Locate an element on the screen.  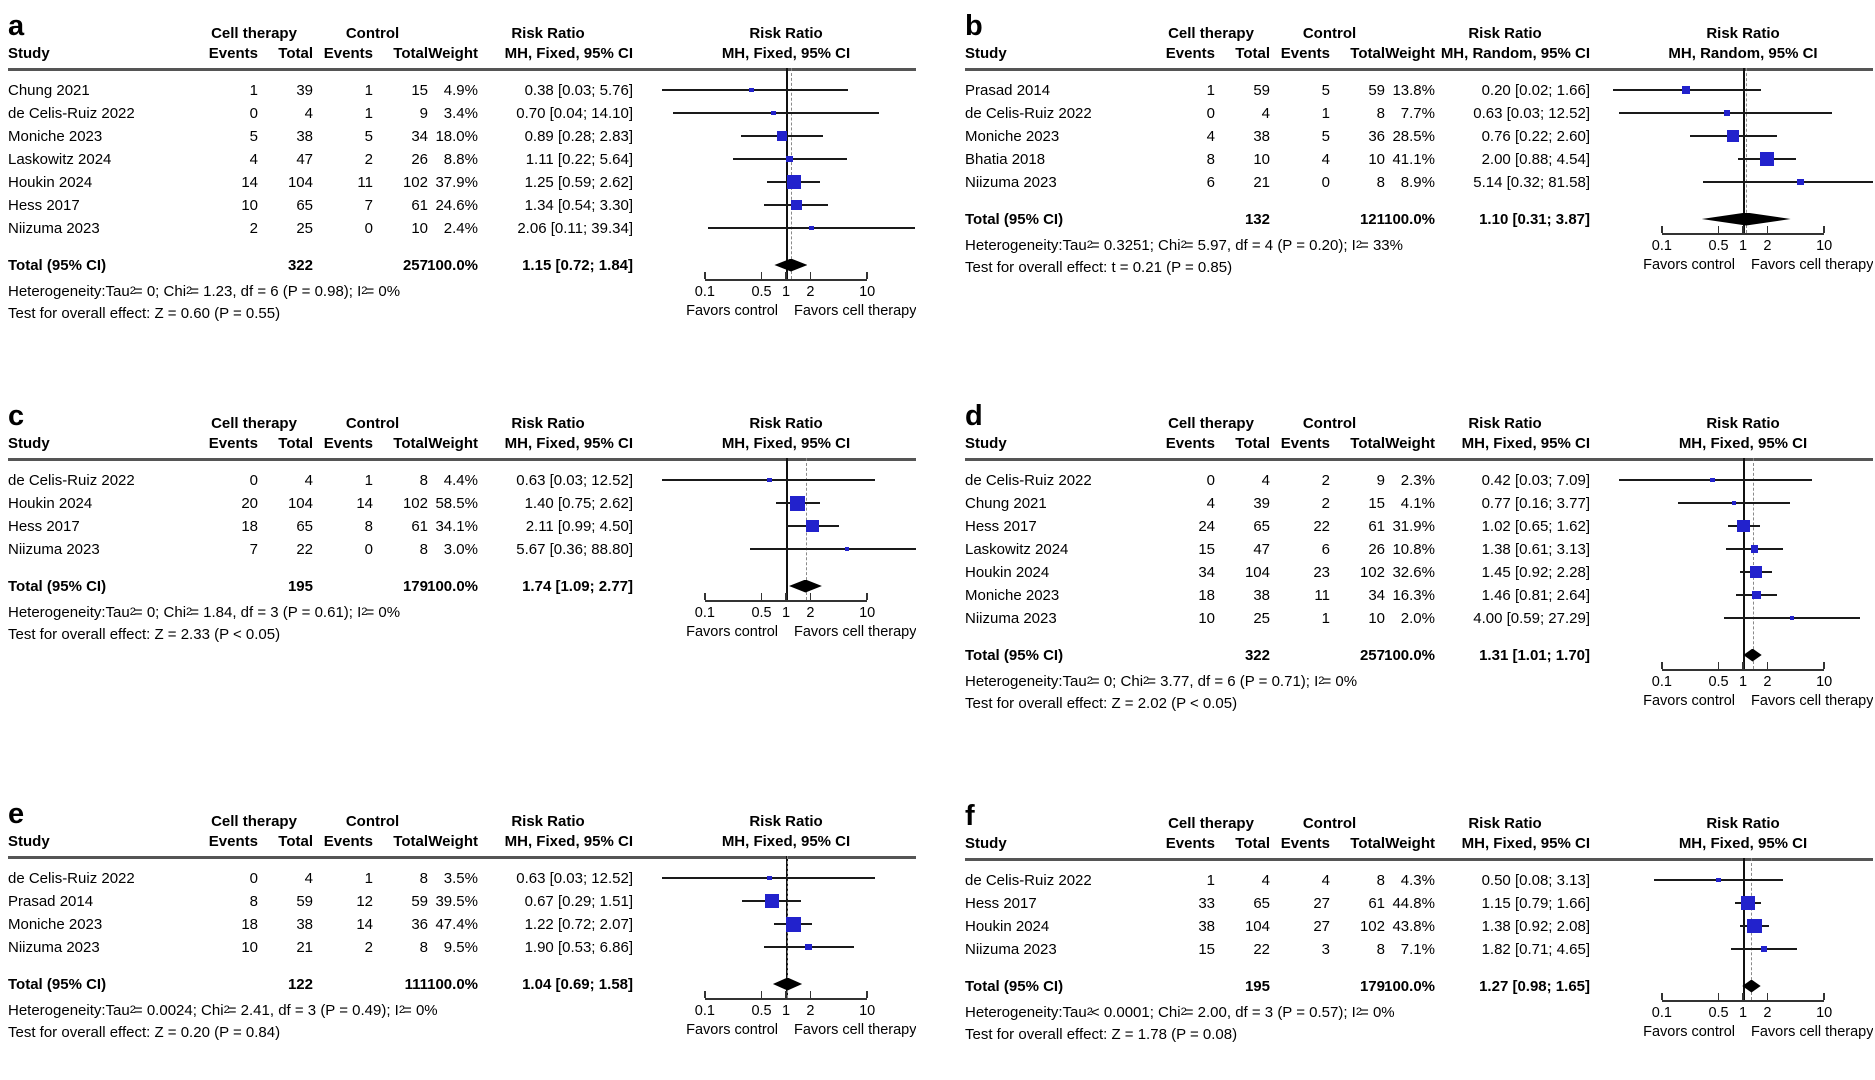
study-ct-total: 47 is located at coordinates (1261, 549).